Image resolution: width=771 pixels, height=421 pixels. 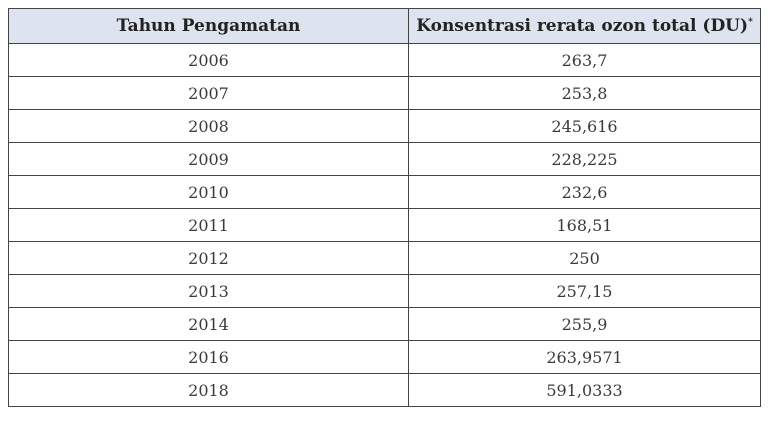 I want to click on year-cell: 2007, so click(x=208, y=93).